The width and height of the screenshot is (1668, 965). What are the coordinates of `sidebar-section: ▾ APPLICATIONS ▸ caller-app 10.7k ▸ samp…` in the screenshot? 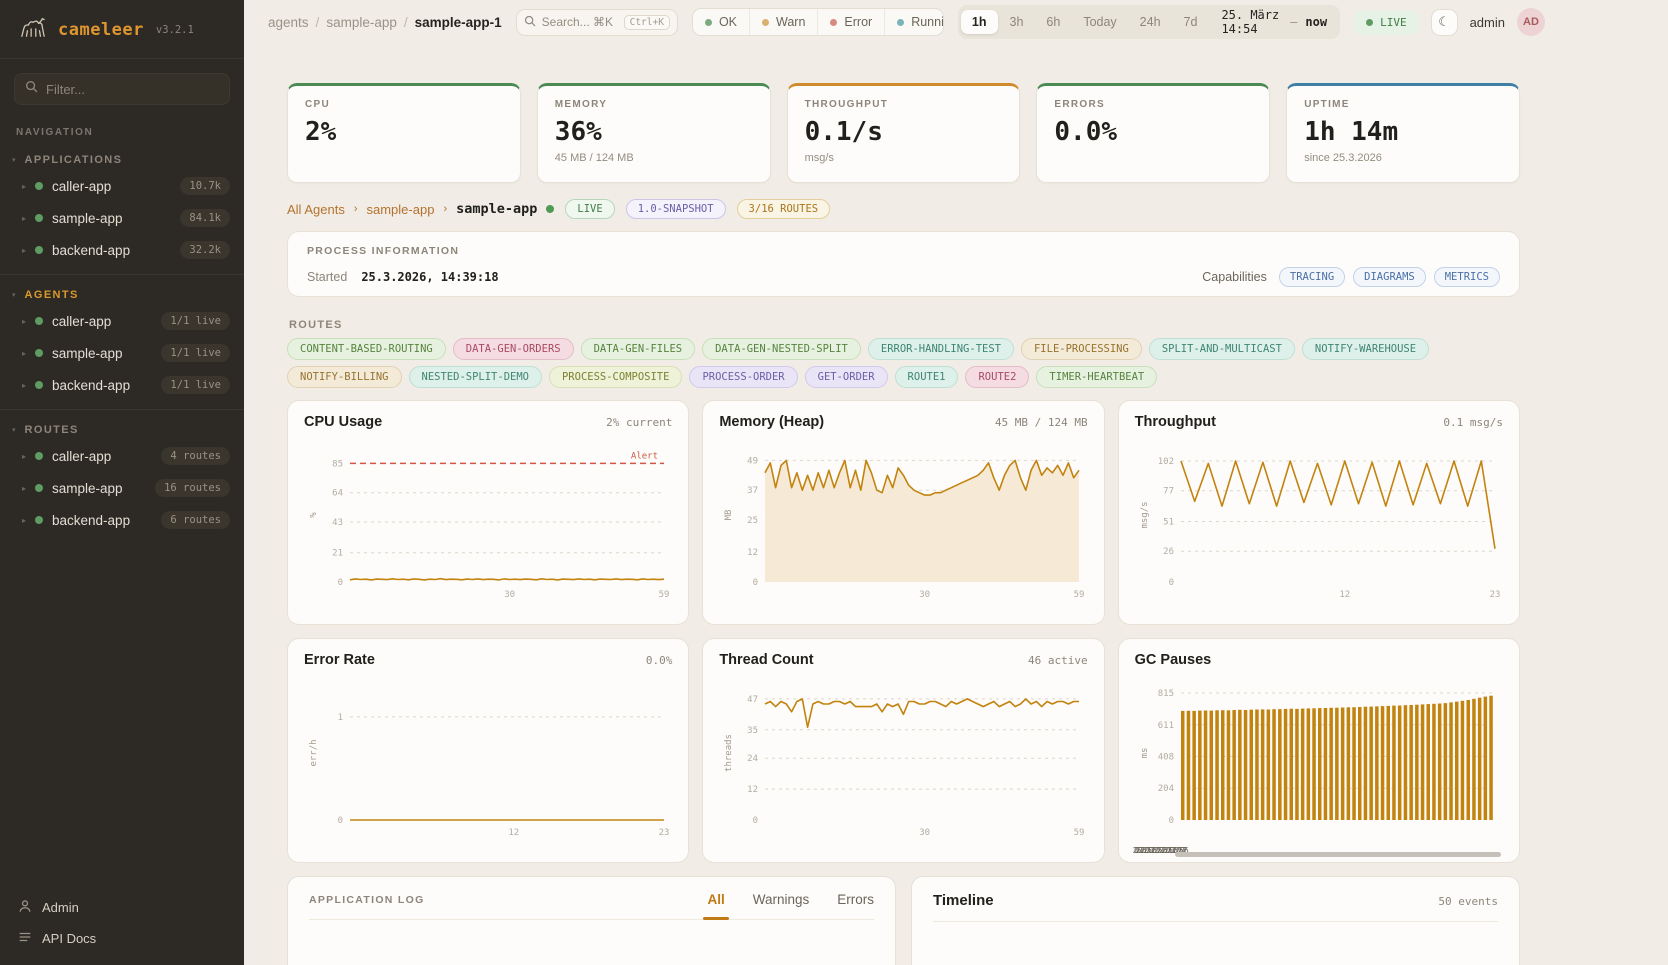 It's located at (122, 207).